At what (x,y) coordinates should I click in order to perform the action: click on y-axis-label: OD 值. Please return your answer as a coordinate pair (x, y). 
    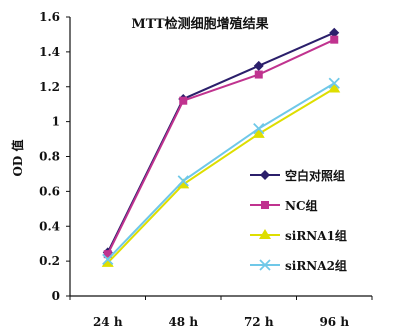
    Looking at the image, I should click on (17, 157).